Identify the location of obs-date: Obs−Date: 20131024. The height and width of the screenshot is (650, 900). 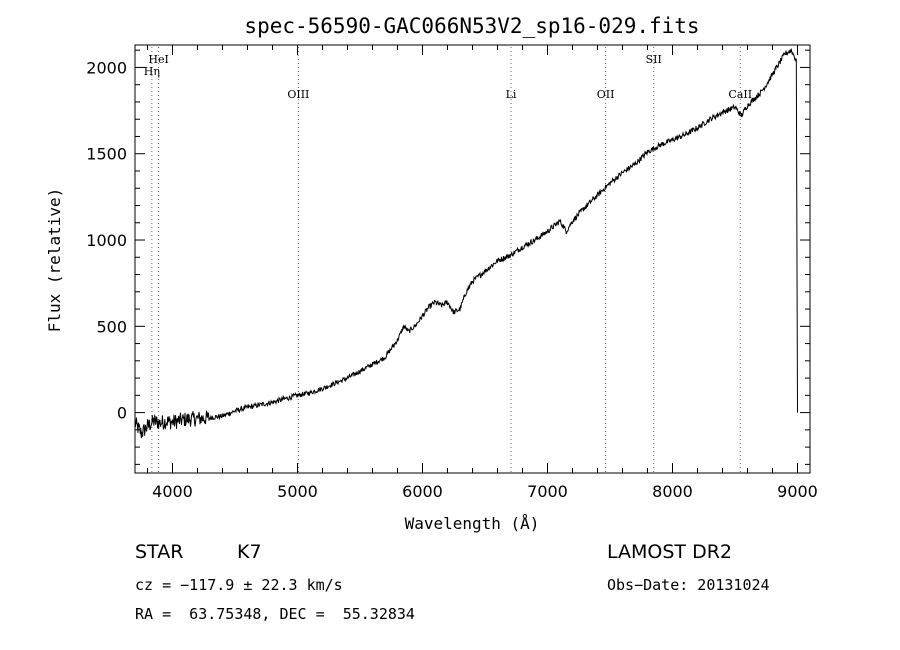
(688, 585).